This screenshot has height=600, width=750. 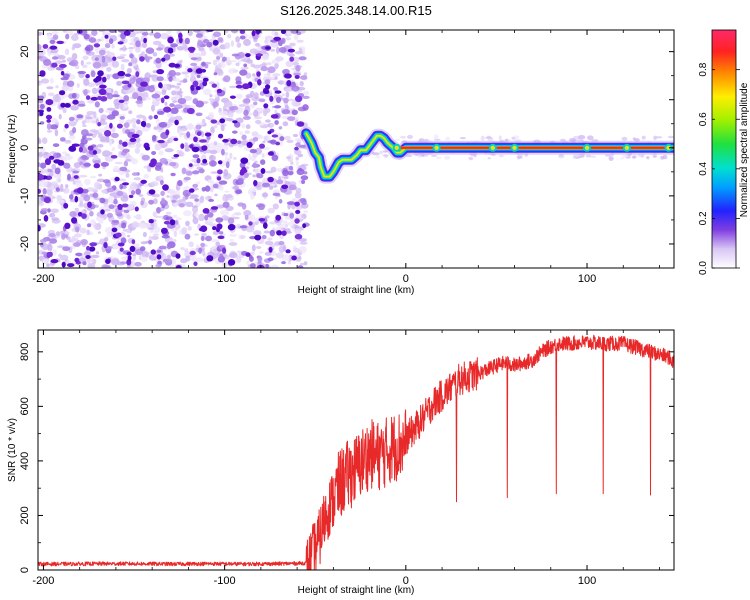 I want to click on snr-x-axis-label: Height of straight line (km), so click(x=356, y=590).